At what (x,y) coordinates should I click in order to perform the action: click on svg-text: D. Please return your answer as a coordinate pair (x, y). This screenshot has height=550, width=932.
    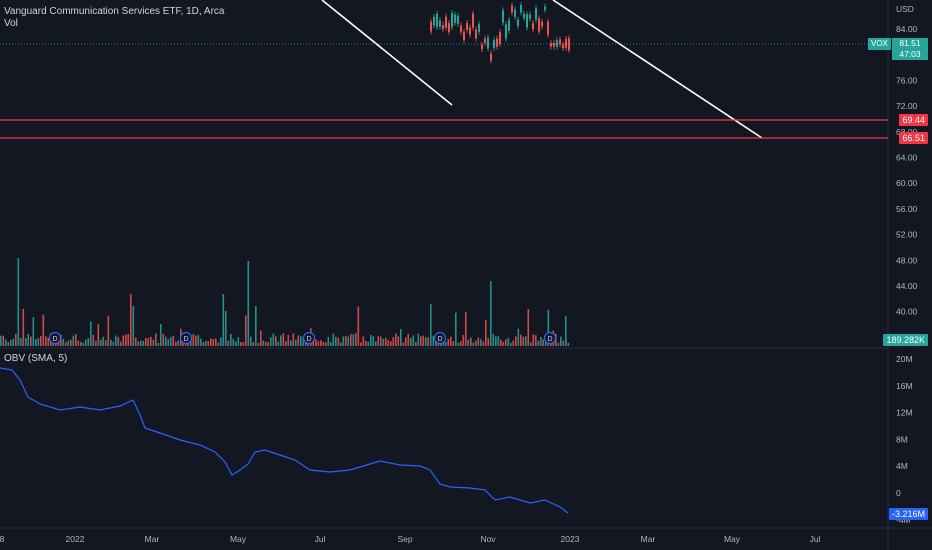
    Looking at the image, I should click on (308, 339).